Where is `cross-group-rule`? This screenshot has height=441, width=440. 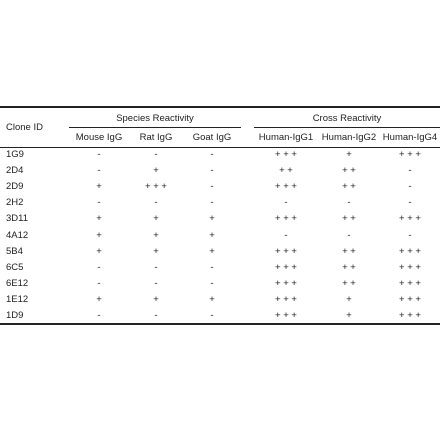 cross-group-rule is located at coordinates (347, 127).